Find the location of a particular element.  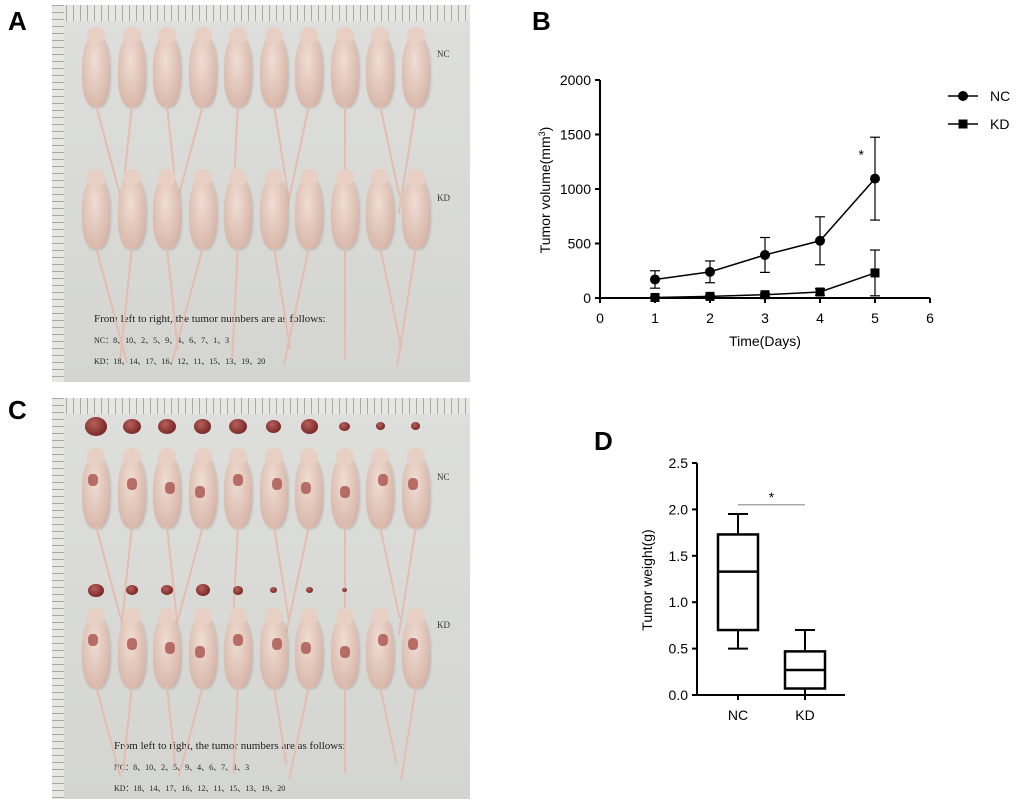

y-tick-label: 1500 is located at coordinates (575, 135).